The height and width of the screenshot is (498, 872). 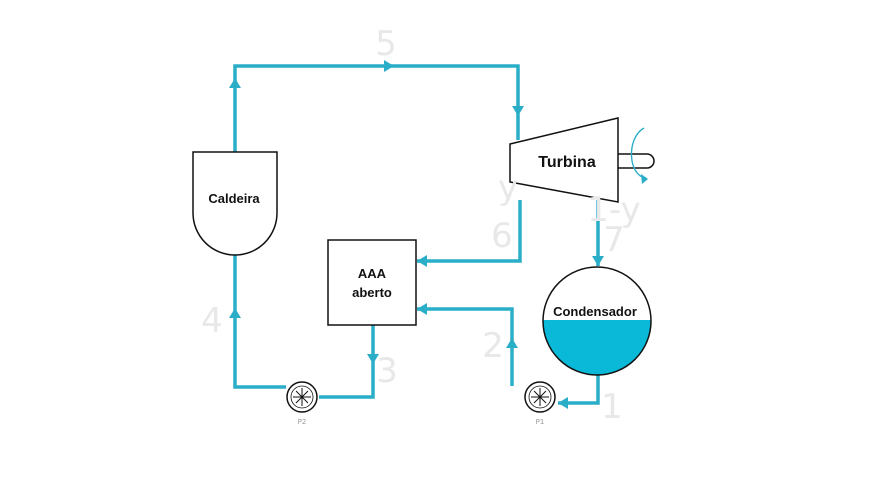 I want to click on rotation-arrowhead-icon, so click(x=644, y=179).